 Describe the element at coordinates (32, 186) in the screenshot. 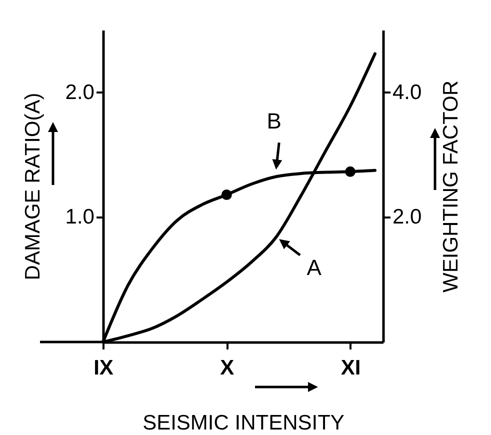

I see `y-axis-title: DAMAGE RATIO(A)` at that location.